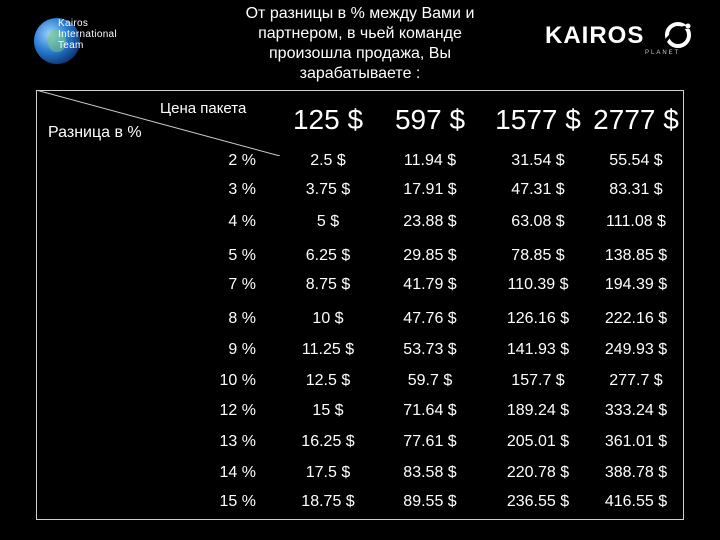 Image resolution: width=720 pixels, height=540 pixels. I want to click on earnings-cell: 6.25 $, so click(328, 255).